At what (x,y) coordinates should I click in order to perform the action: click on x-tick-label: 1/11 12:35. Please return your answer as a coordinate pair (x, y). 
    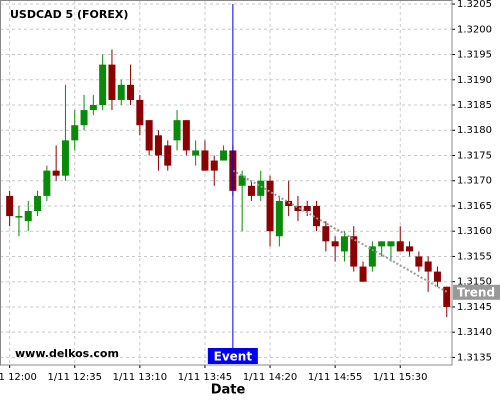
    Looking at the image, I should click on (75, 377).